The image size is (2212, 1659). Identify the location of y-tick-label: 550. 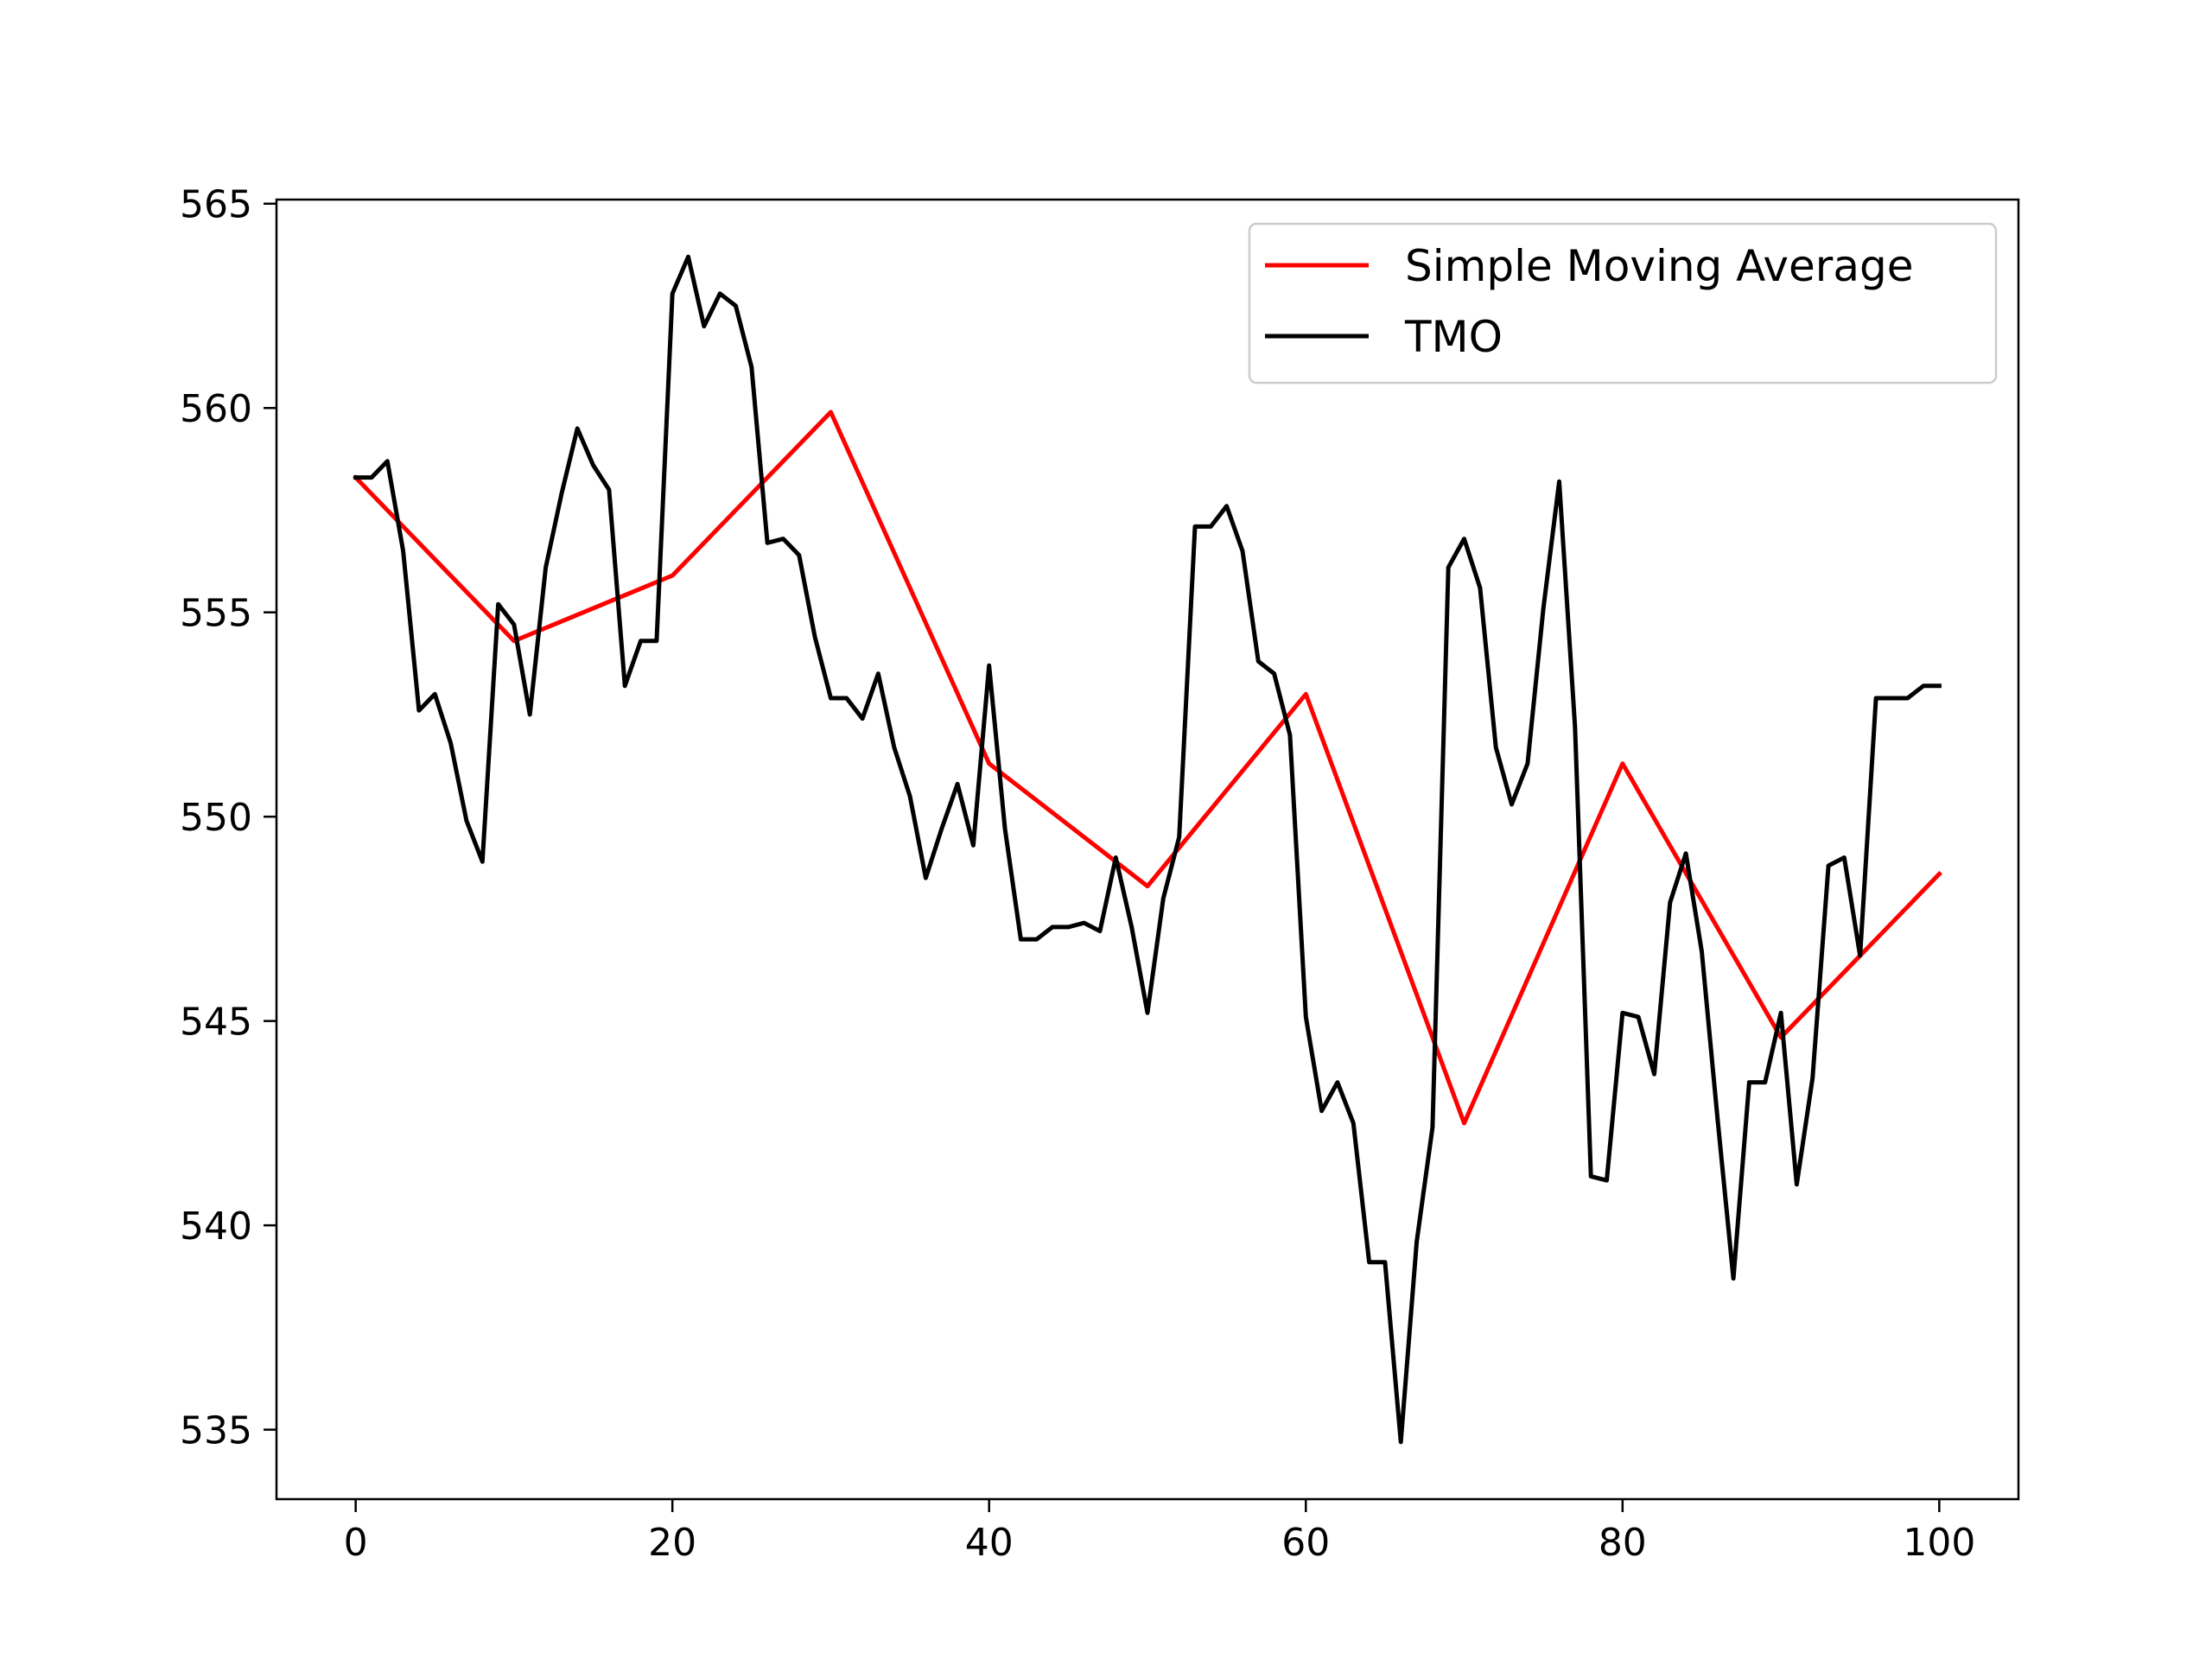
(216, 818).